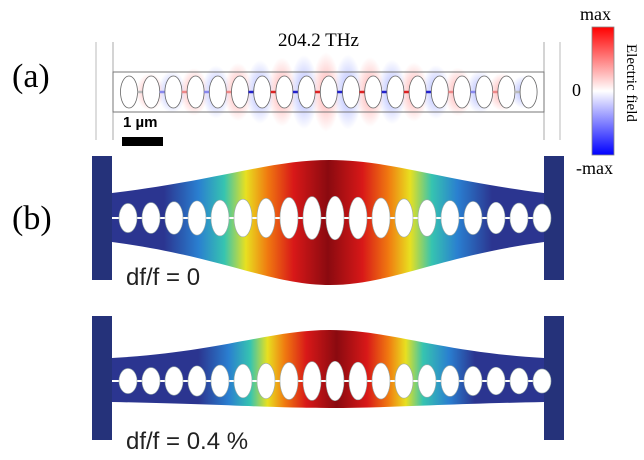 This screenshot has height=460, width=644. I want to click on panel-a-holes, so click(329, 92).